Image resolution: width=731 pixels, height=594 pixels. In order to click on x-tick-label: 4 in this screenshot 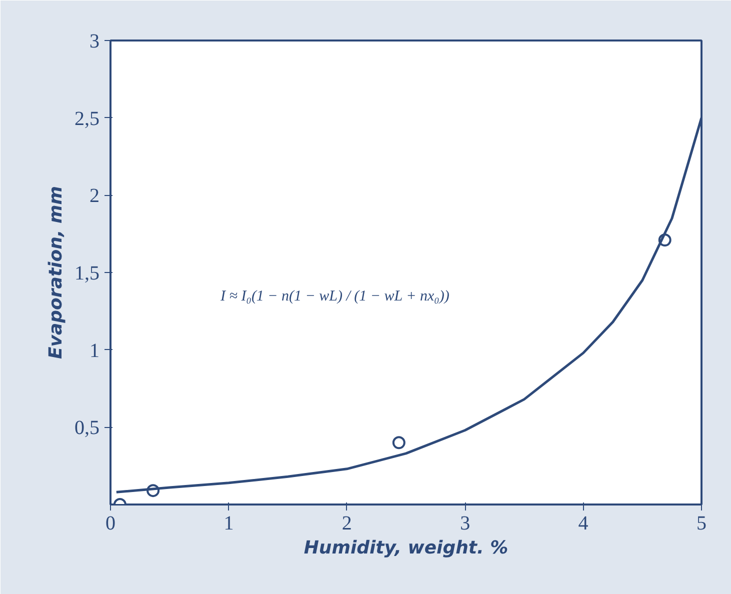, I will do `click(583, 523)`.